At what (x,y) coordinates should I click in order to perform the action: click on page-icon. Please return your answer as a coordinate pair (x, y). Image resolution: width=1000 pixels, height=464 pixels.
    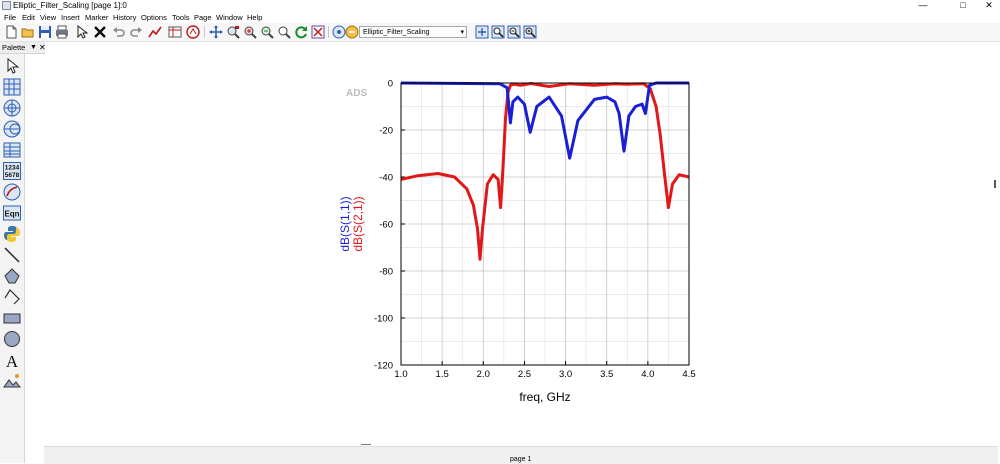
    Looking at the image, I should click on (352, 32).